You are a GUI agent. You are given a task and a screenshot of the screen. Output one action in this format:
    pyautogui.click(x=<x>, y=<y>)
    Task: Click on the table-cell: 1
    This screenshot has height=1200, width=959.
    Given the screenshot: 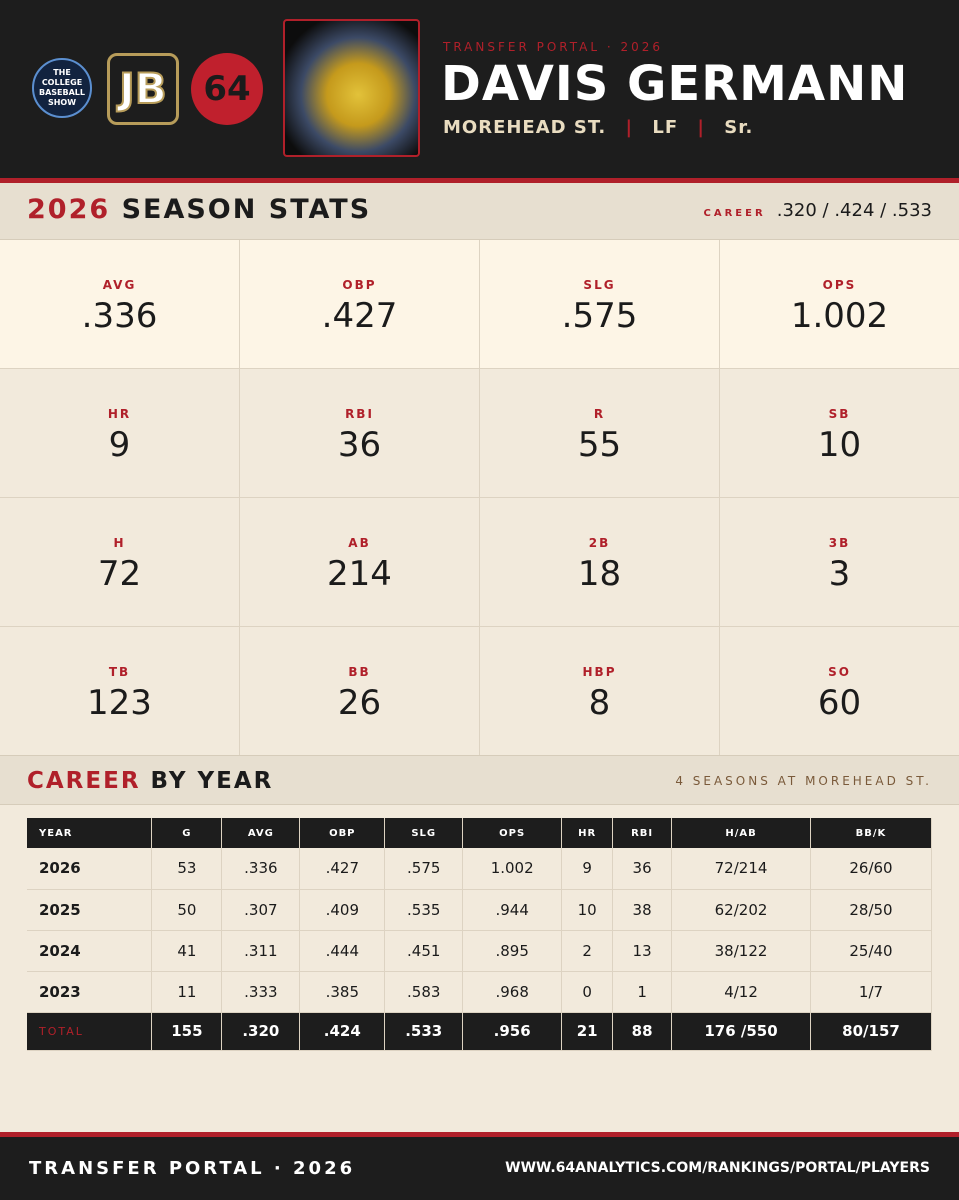 What is the action you would take?
    pyautogui.click(x=642, y=992)
    